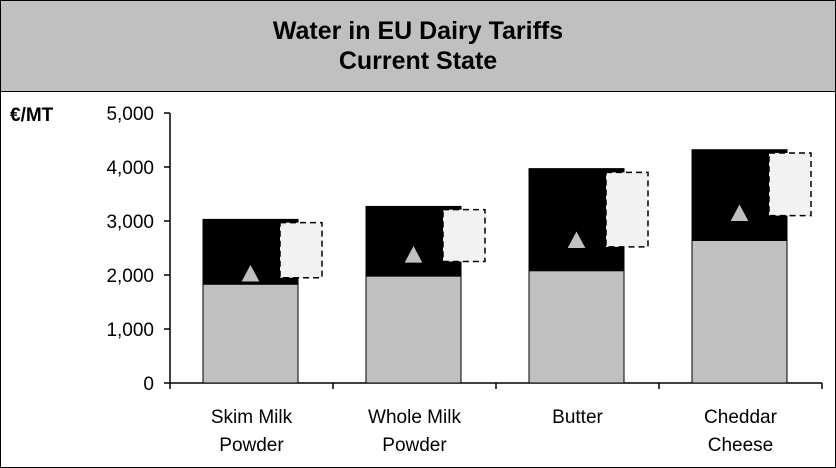 The height and width of the screenshot is (468, 836). I want to click on x-category-label: Cheddar, so click(741, 417).